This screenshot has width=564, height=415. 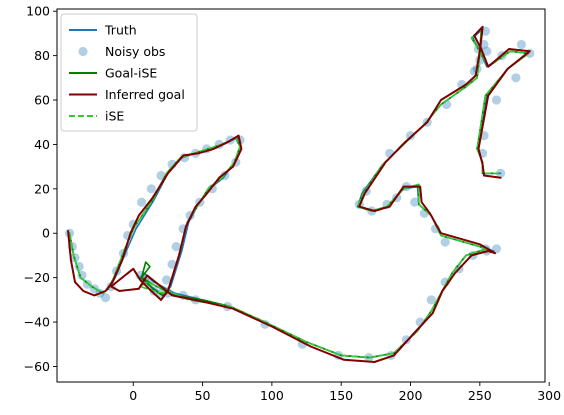 What do you see at coordinates (37, 322) in the screenshot?
I see `y-tick-label: −40` at bounding box center [37, 322].